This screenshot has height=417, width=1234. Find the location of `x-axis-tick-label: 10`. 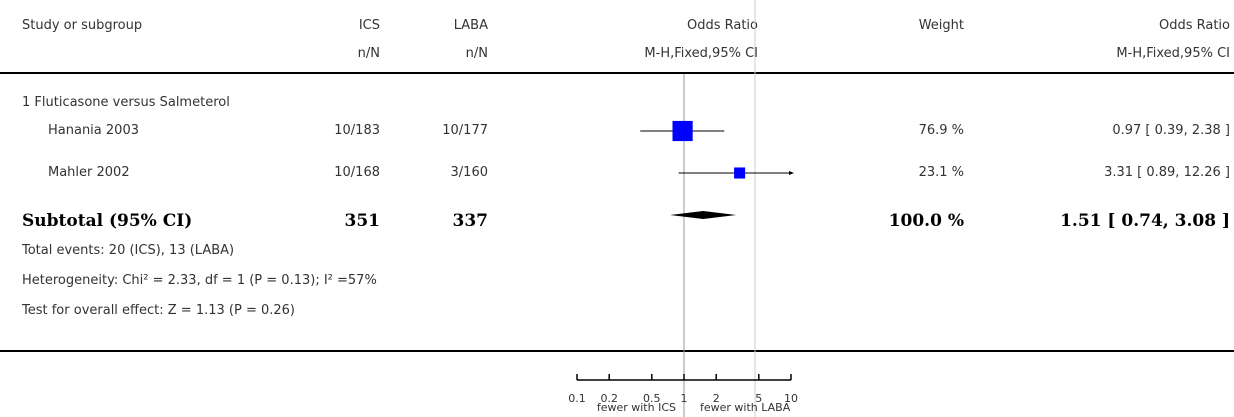

x-axis-tick-label: 10 is located at coordinates (791, 398).